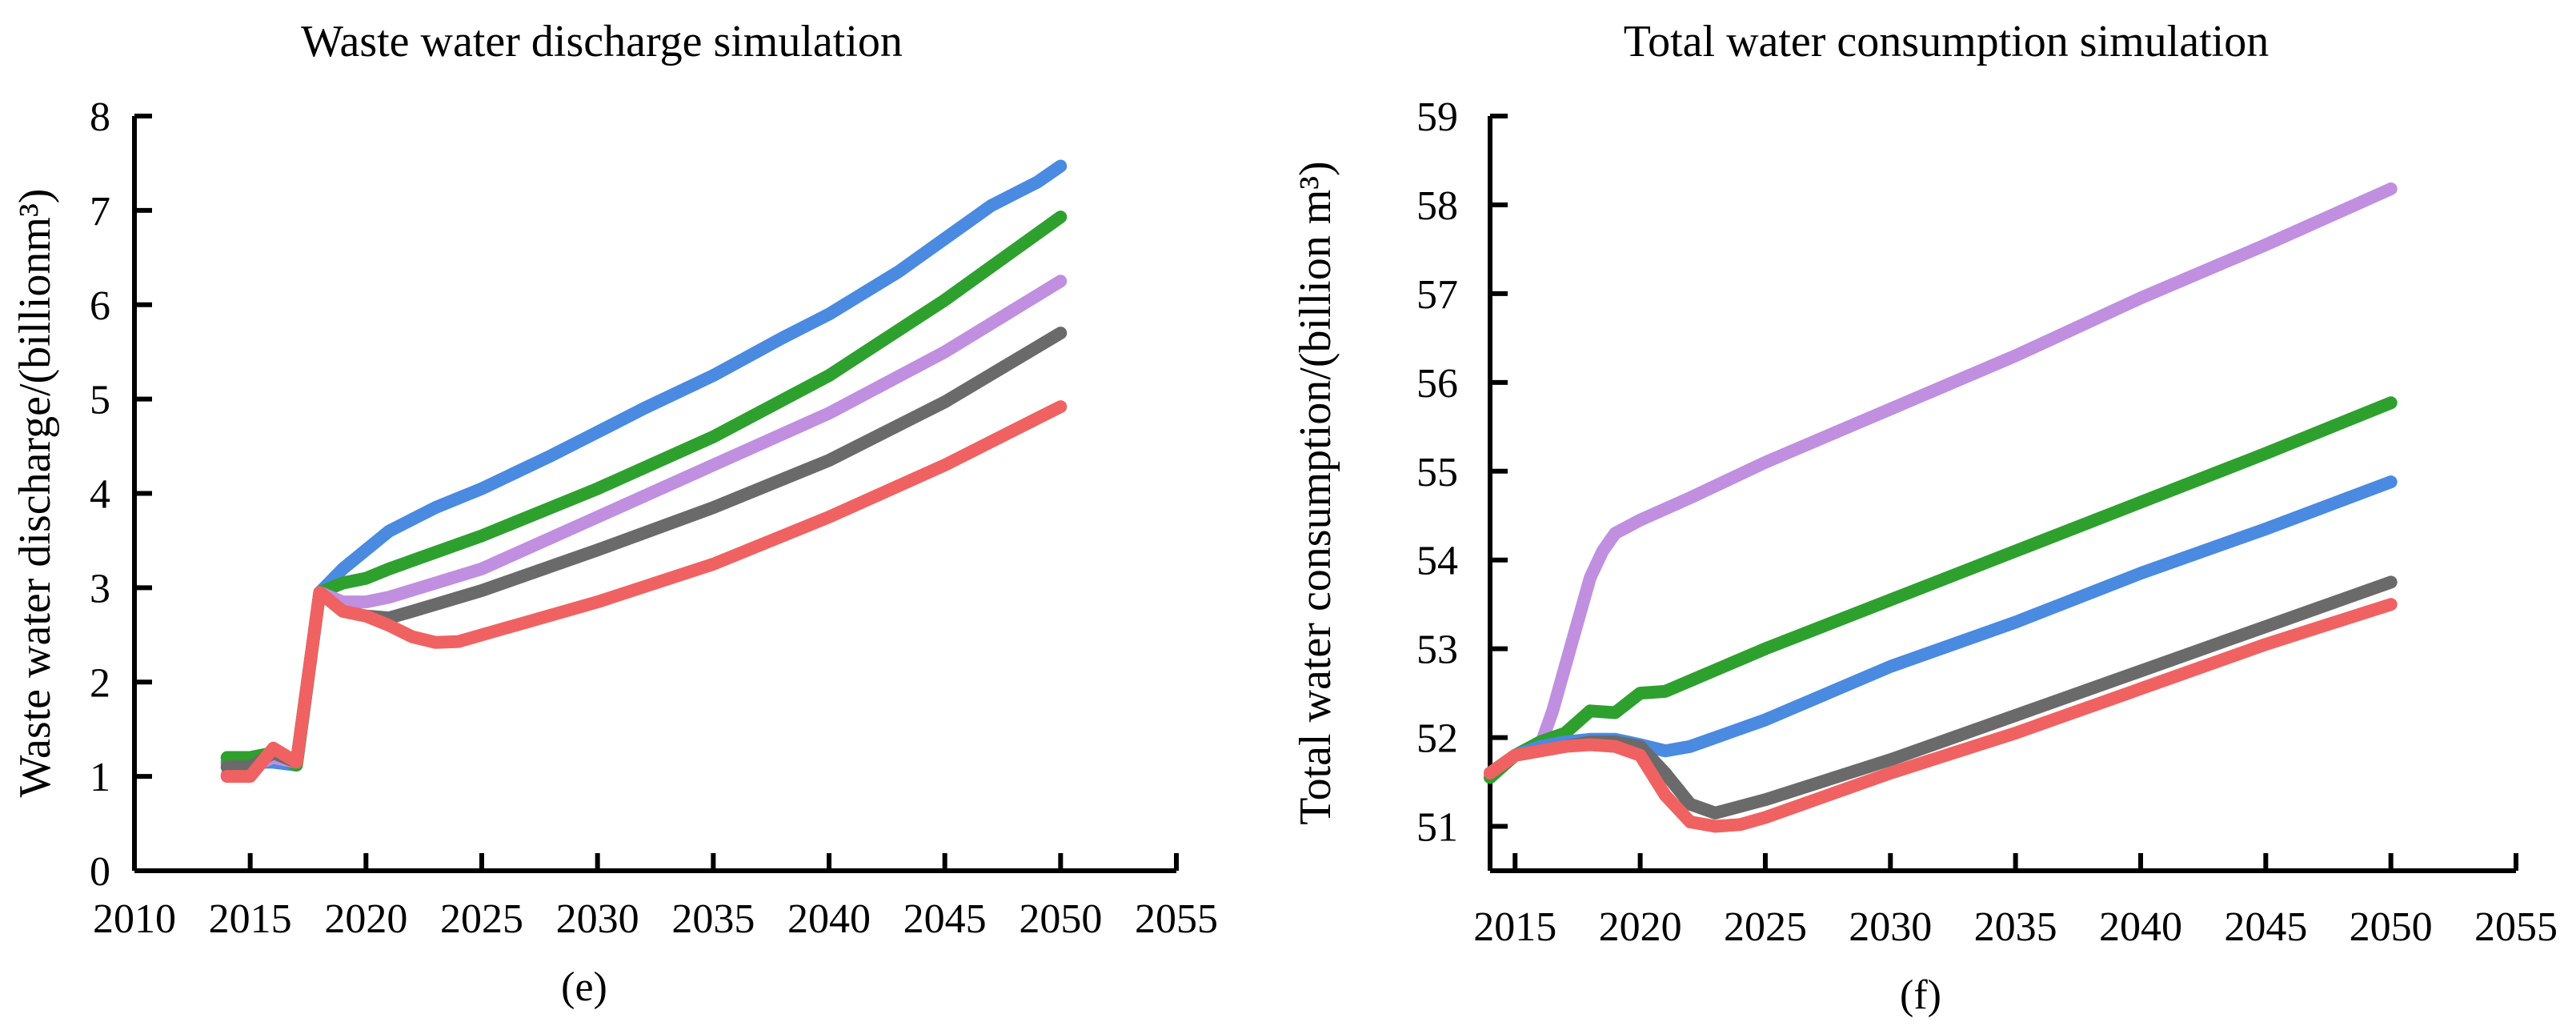  I want to click on y-tick-label: 6, so click(100, 306).